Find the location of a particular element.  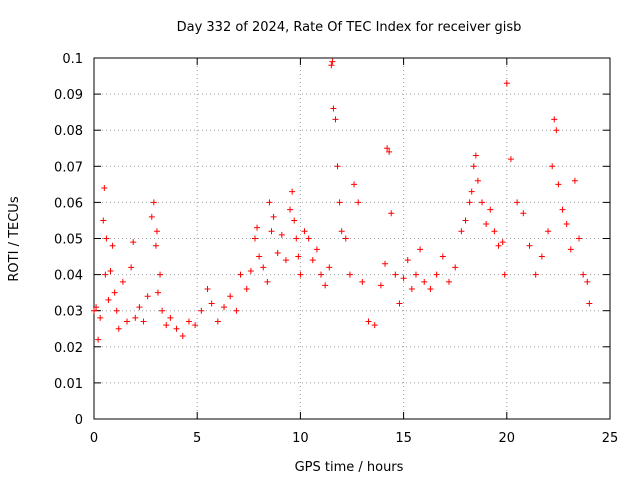

y-axis-label: ROTI / TECUs is located at coordinates (14, 238).